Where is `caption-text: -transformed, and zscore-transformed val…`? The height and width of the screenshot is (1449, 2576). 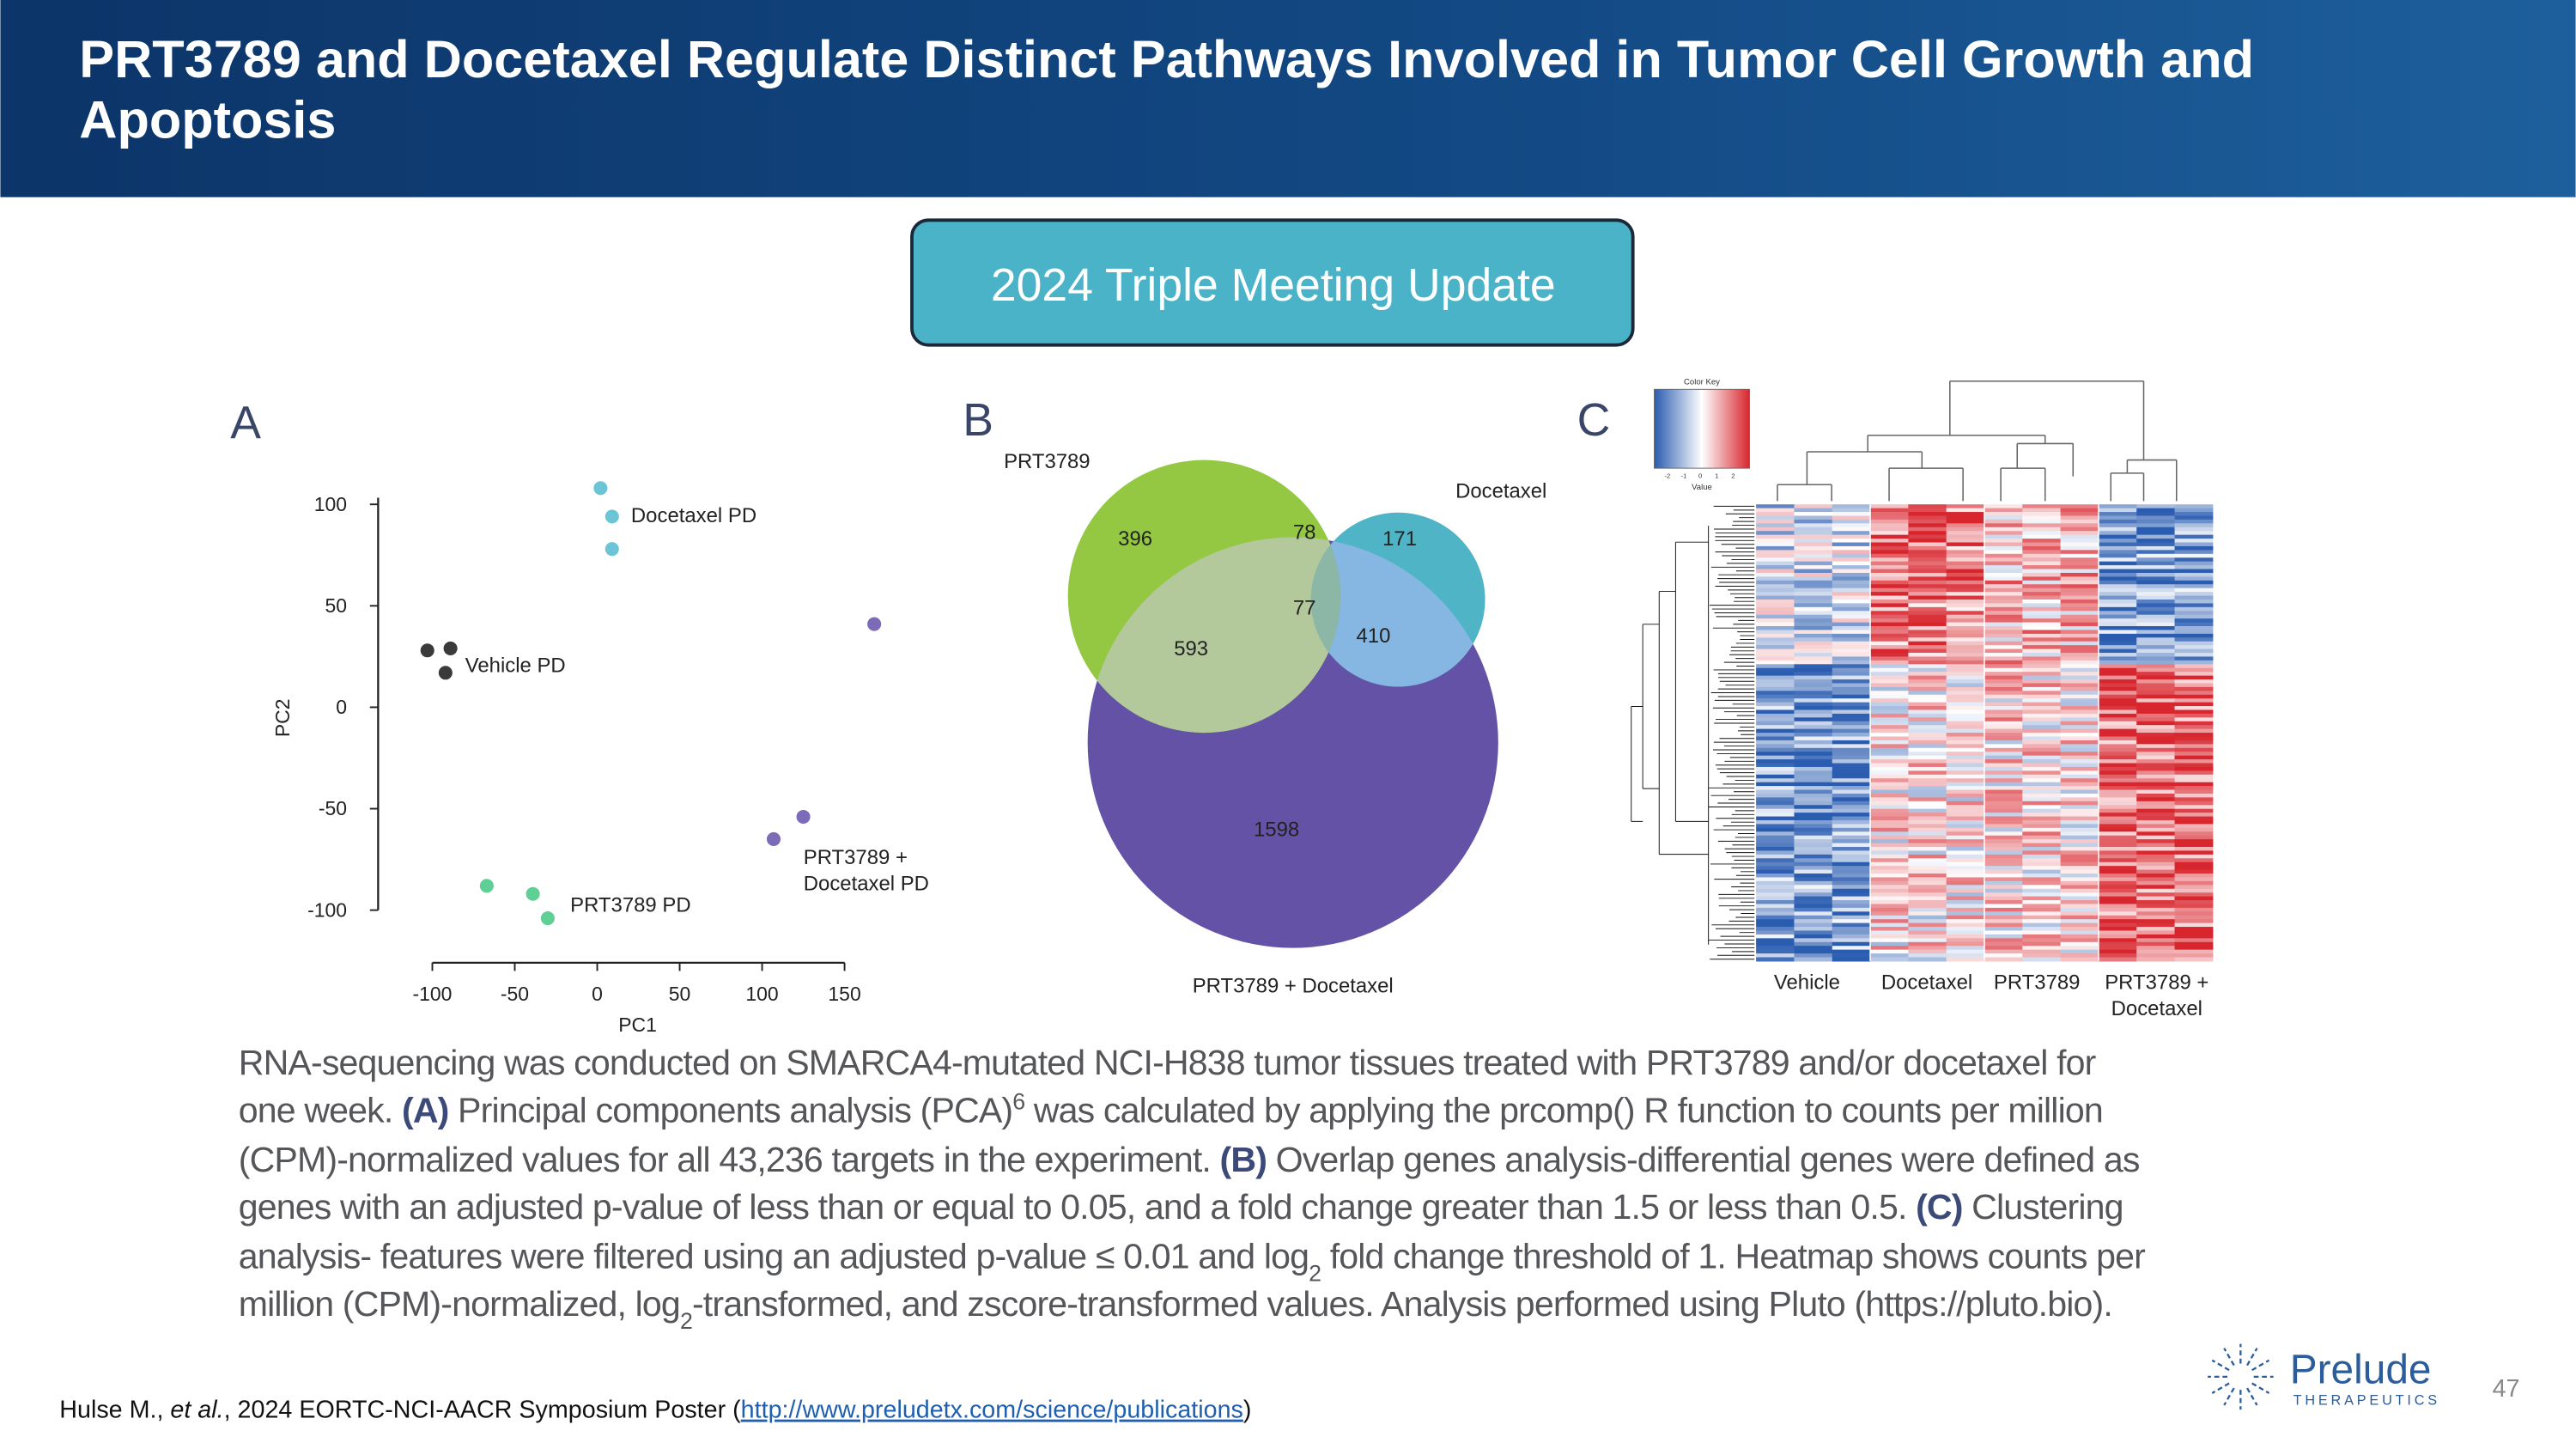
caption-text: -transformed, and zscore-transformed val… is located at coordinates (1402, 1304).